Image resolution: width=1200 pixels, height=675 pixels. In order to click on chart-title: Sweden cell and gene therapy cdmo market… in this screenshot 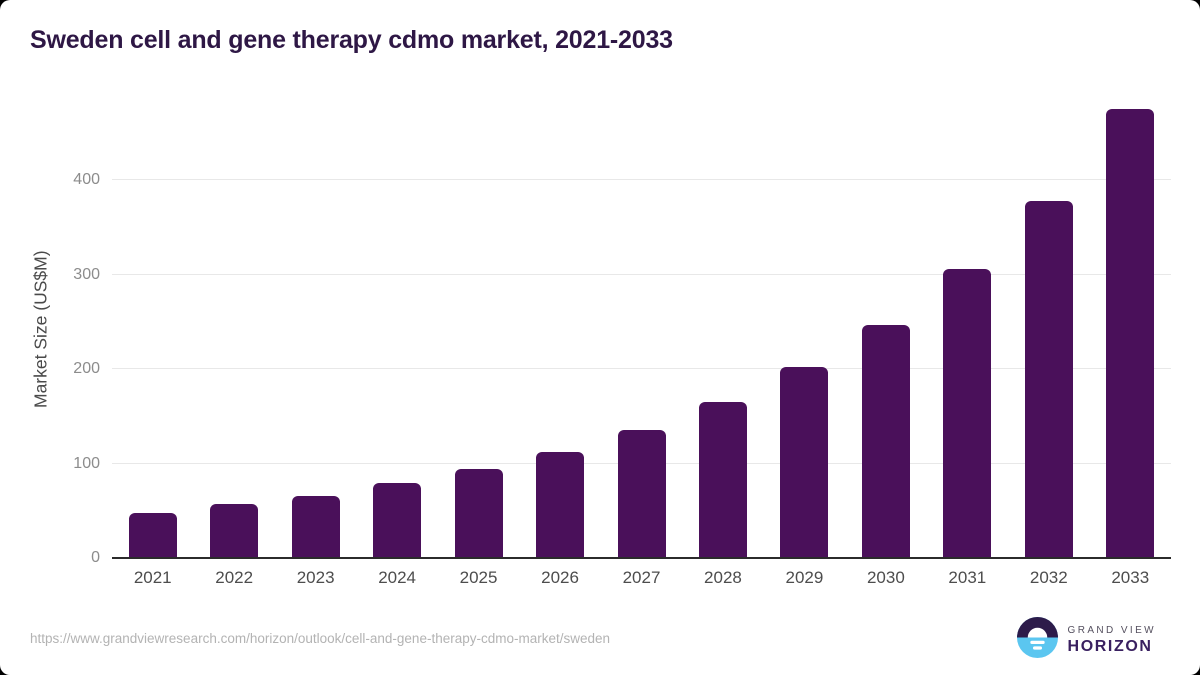, I will do `click(351, 40)`.